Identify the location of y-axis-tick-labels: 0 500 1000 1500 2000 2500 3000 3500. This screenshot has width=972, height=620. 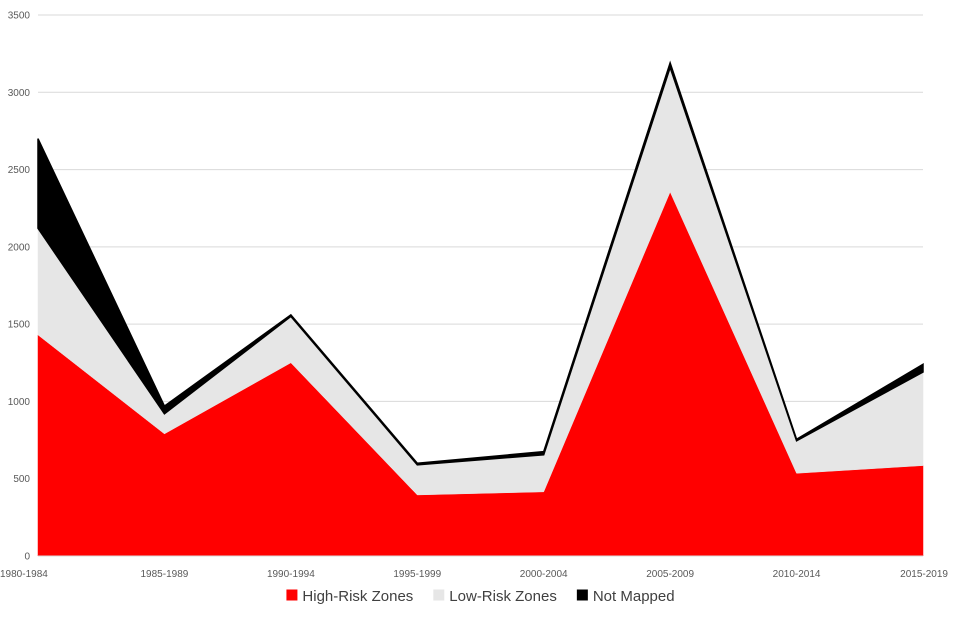
(19, 287).